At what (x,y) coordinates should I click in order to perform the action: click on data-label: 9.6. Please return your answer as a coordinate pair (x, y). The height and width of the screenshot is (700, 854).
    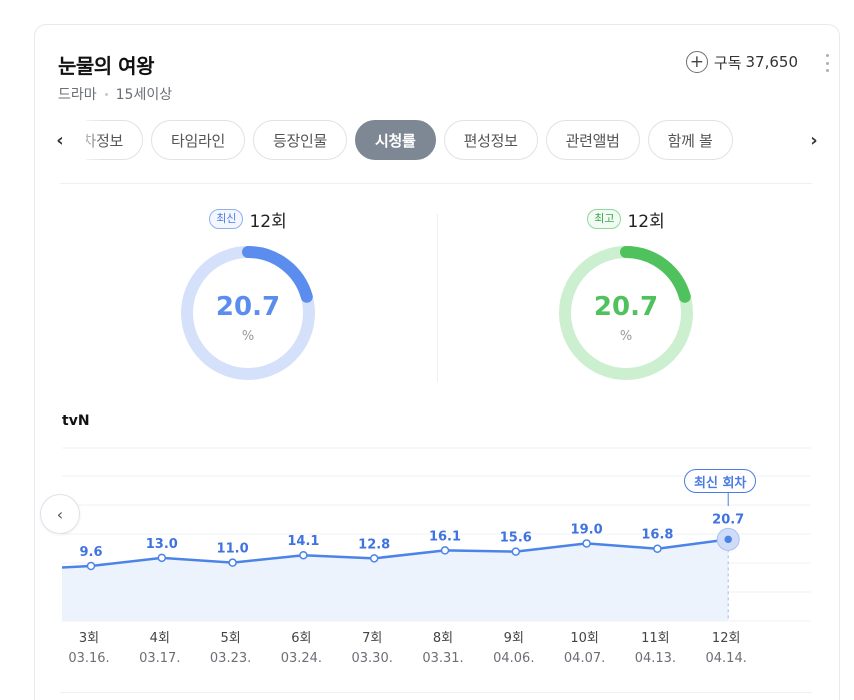
    Looking at the image, I should click on (90, 552).